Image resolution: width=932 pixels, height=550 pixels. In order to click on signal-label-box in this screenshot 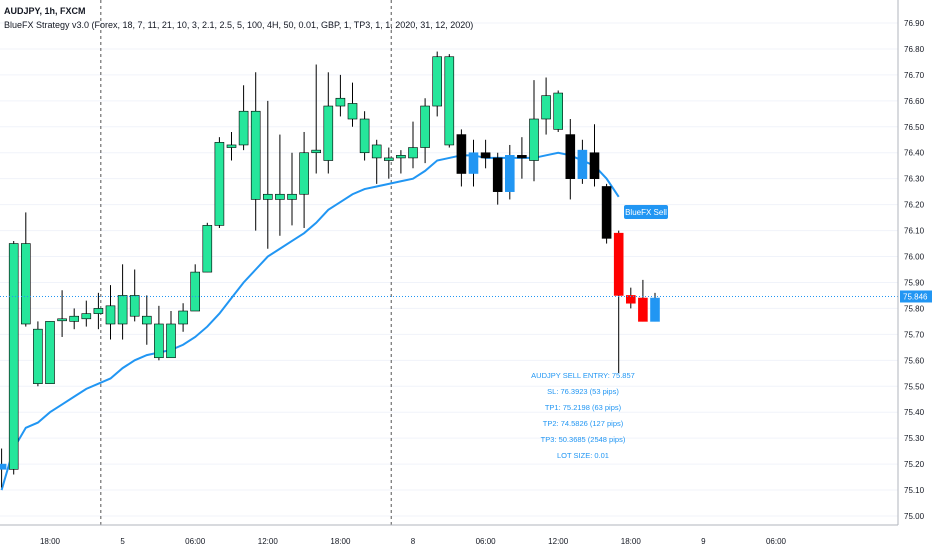, I will do `click(646, 212)`.